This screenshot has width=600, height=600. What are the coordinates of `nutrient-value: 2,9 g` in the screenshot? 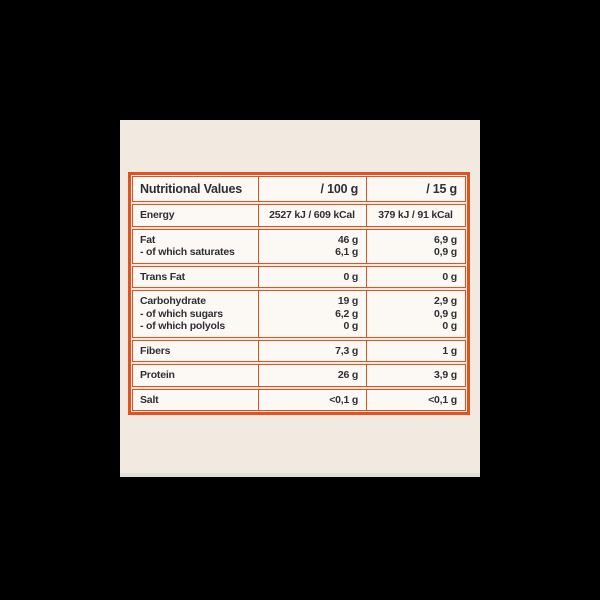 It's located at (445, 301).